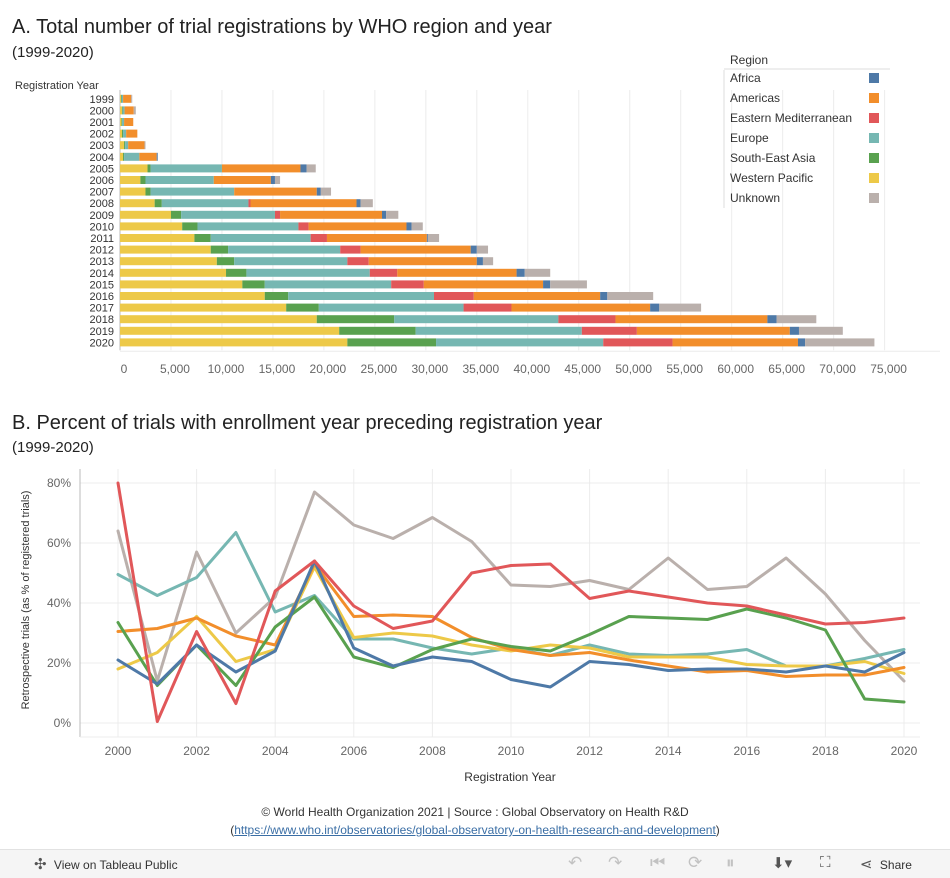 Image resolution: width=950 pixels, height=878 pixels. What do you see at coordinates (575, 862) in the screenshot?
I see `undo-icon: ↶` at bounding box center [575, 862].